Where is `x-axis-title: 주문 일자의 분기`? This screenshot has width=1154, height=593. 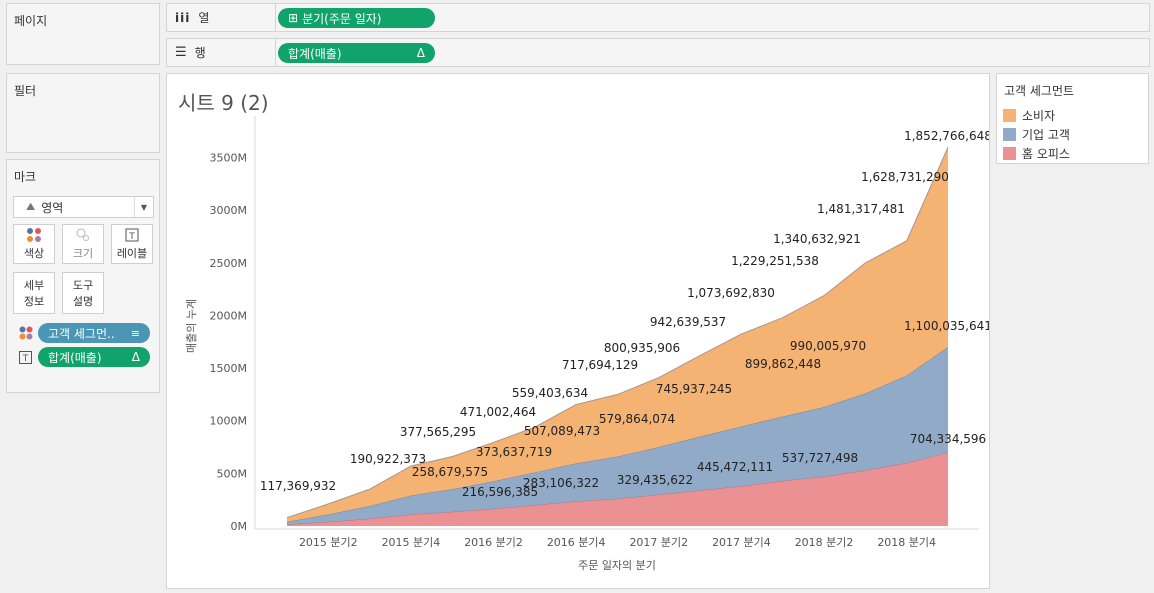 x-axis-title: 주문 일자의 분기 is located at coordinates (617, 565).